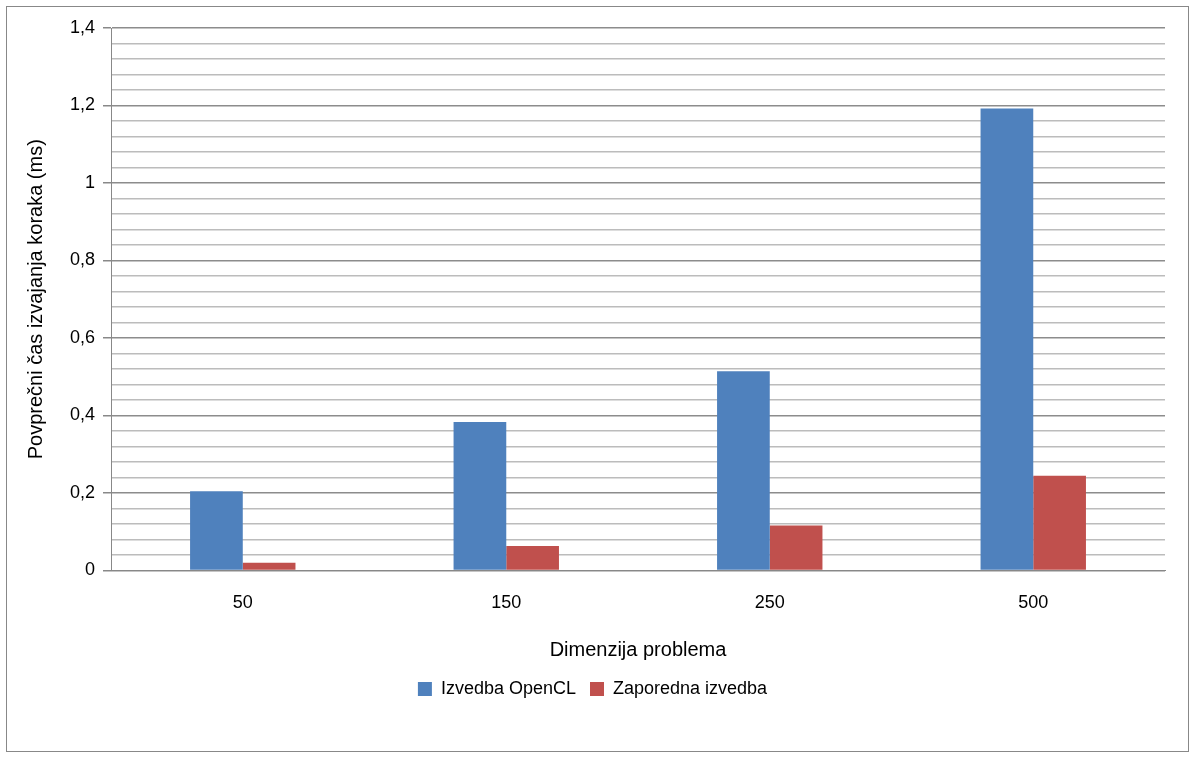 The height and width of the screenshot is (760, 1197). What do you see at coordinates (508, 687) in the screenshot?
I see `legend-label: Izvedba OpenCL` at bounding box center [508, 687].